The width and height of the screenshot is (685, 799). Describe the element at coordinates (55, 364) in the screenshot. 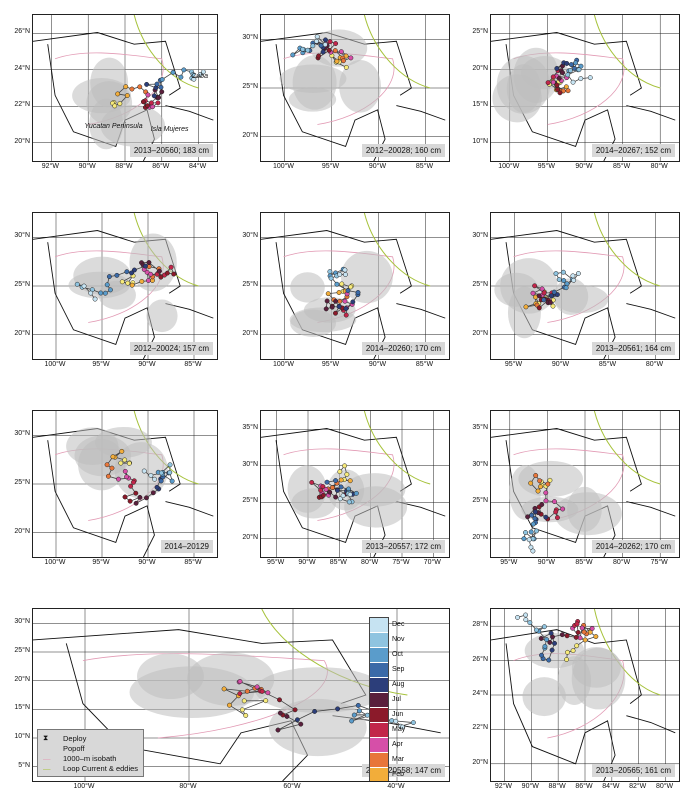

I see `lon-tick-label: 100°W` at that location.